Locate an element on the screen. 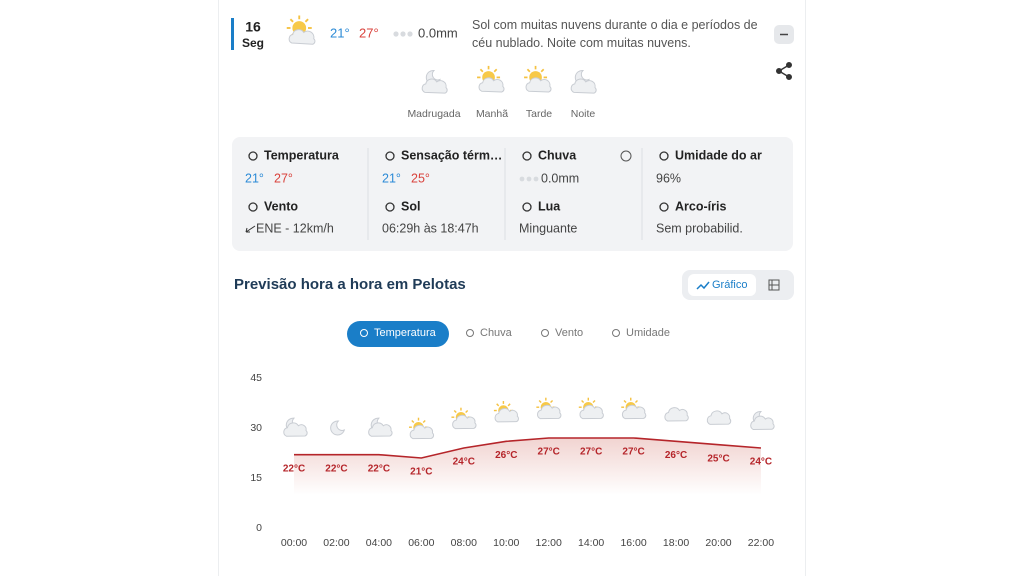  detail-label: Chuva is located at coordinates (557, 155).